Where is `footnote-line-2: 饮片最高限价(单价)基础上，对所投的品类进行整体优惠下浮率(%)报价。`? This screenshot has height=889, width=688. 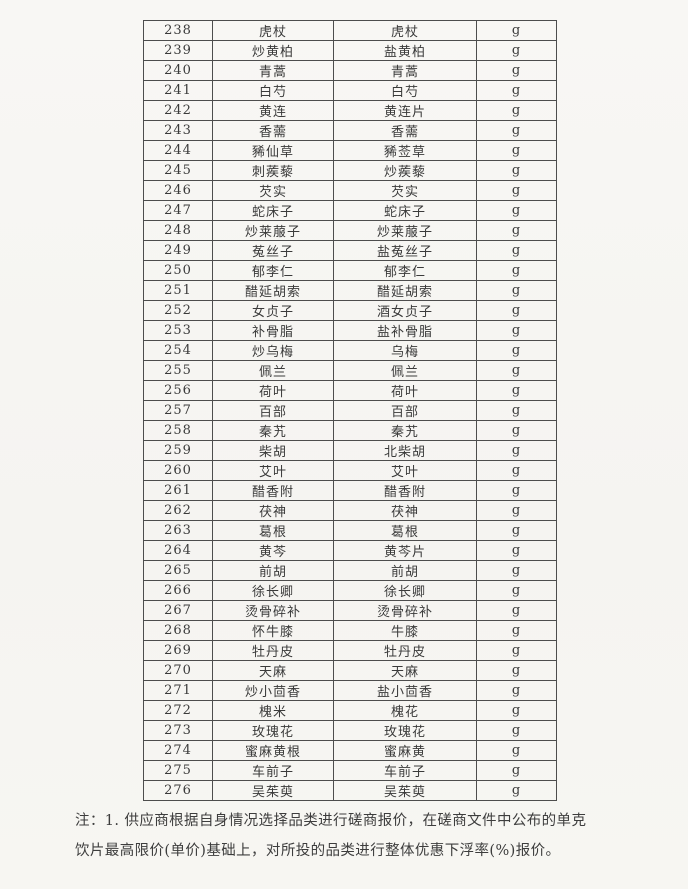 footnote-line-2: 饮片最高限价(单价)基础上，对所投的品类进行整体优惠下浮率(%)报价。 is located at coordinates (318, 851).